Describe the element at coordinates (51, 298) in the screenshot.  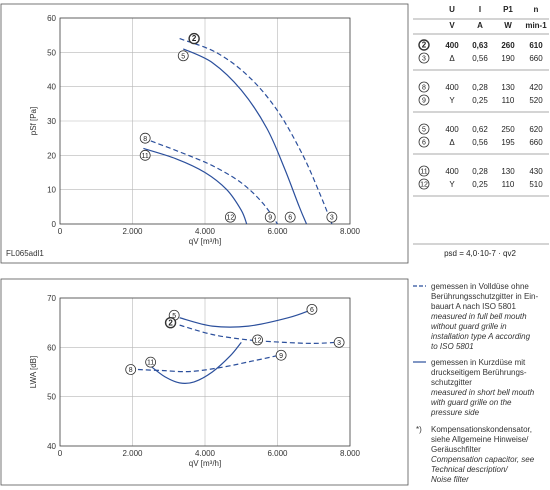
I see `y-tick-label: 70` at that location.